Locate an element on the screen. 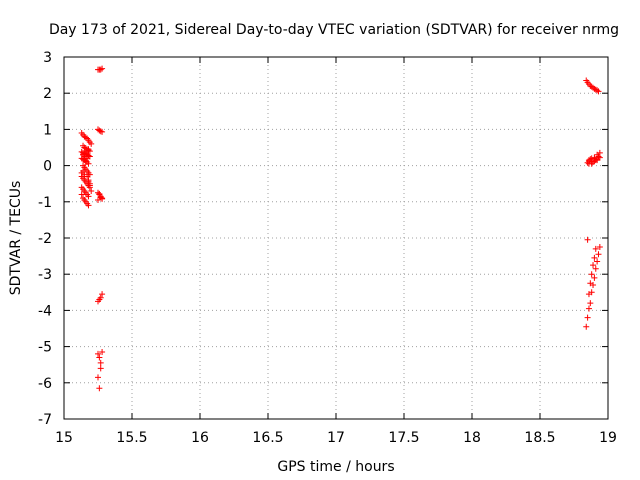  y-tick-label: -4 is located at coordinates (45, 311).